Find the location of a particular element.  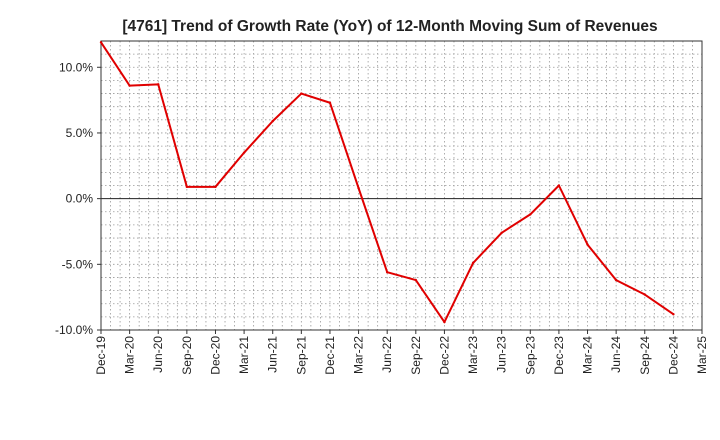

x-tick-label: Mar-23 is located at coordinates (473, 355).